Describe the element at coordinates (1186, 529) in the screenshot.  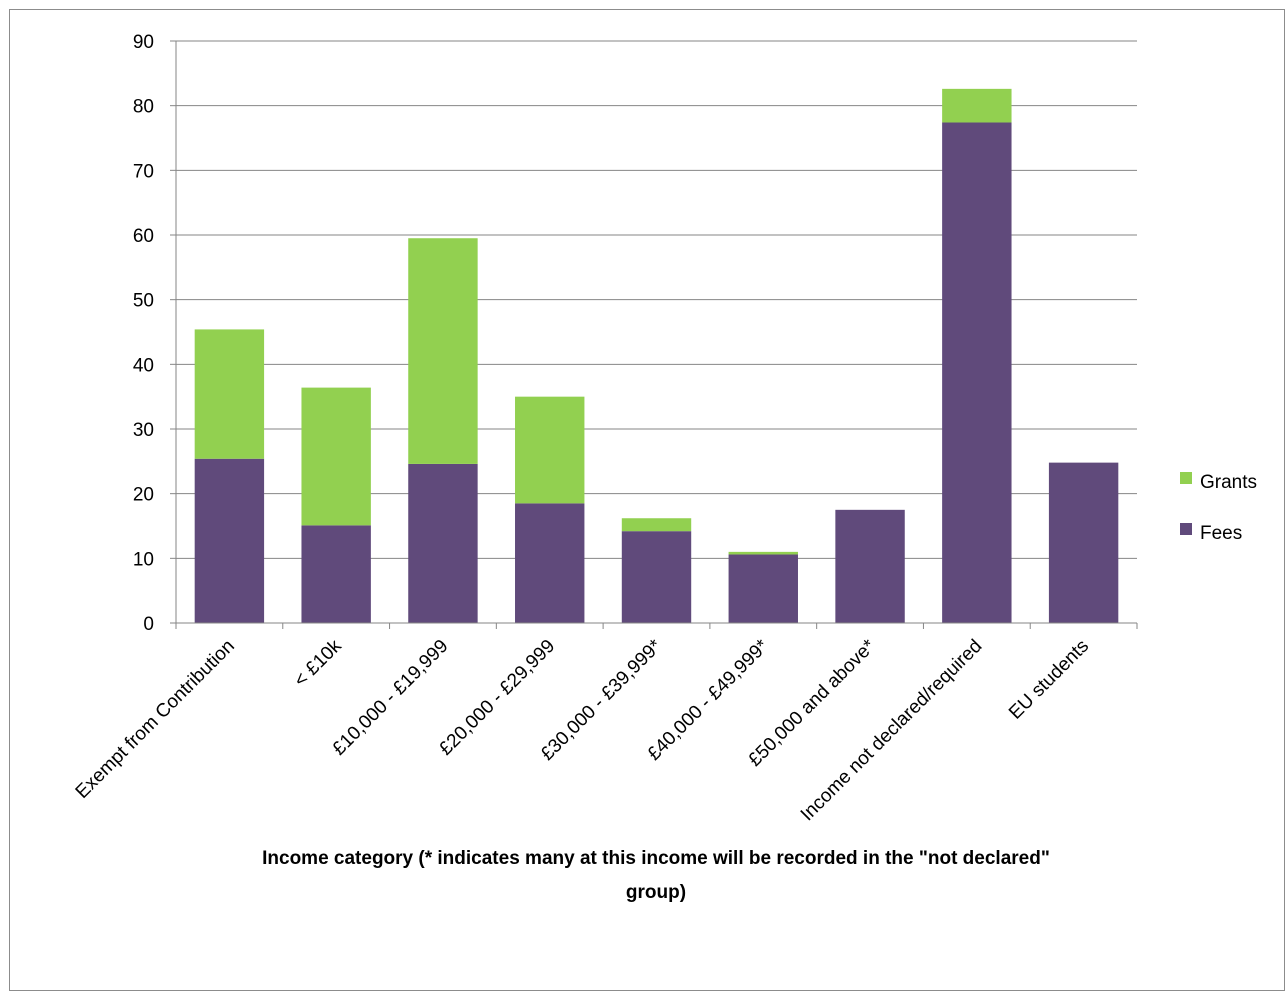
I see `legend-swatch-fees` at that location.